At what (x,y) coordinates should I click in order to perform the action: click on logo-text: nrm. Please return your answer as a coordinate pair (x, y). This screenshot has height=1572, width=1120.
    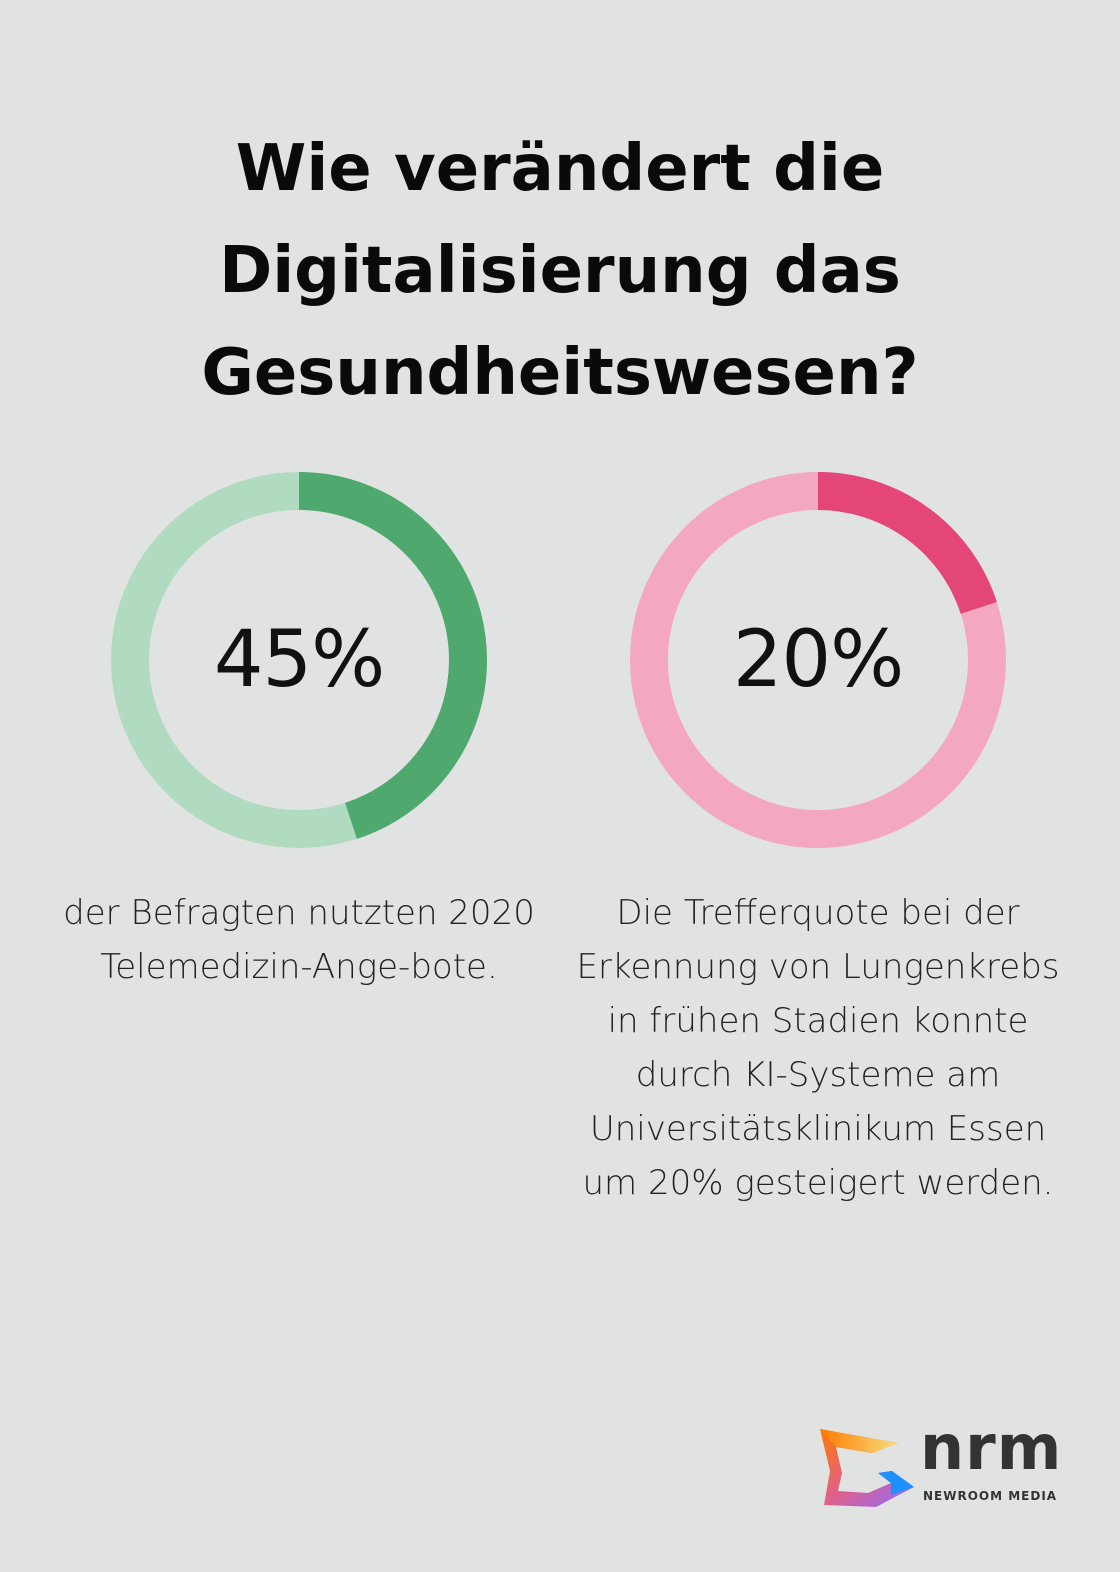
    Looking at the image, I should click on (991, 1447).